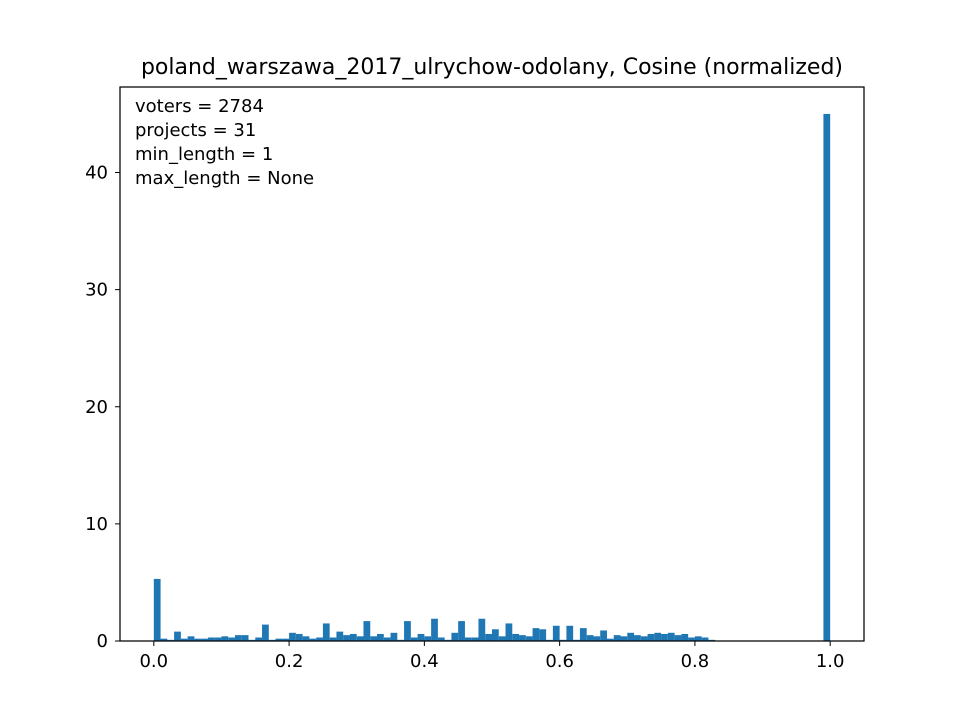  Describe the element at coordinates (199, 106) in the screenshot. I see `annotation-line: voters = 2784` at that location.